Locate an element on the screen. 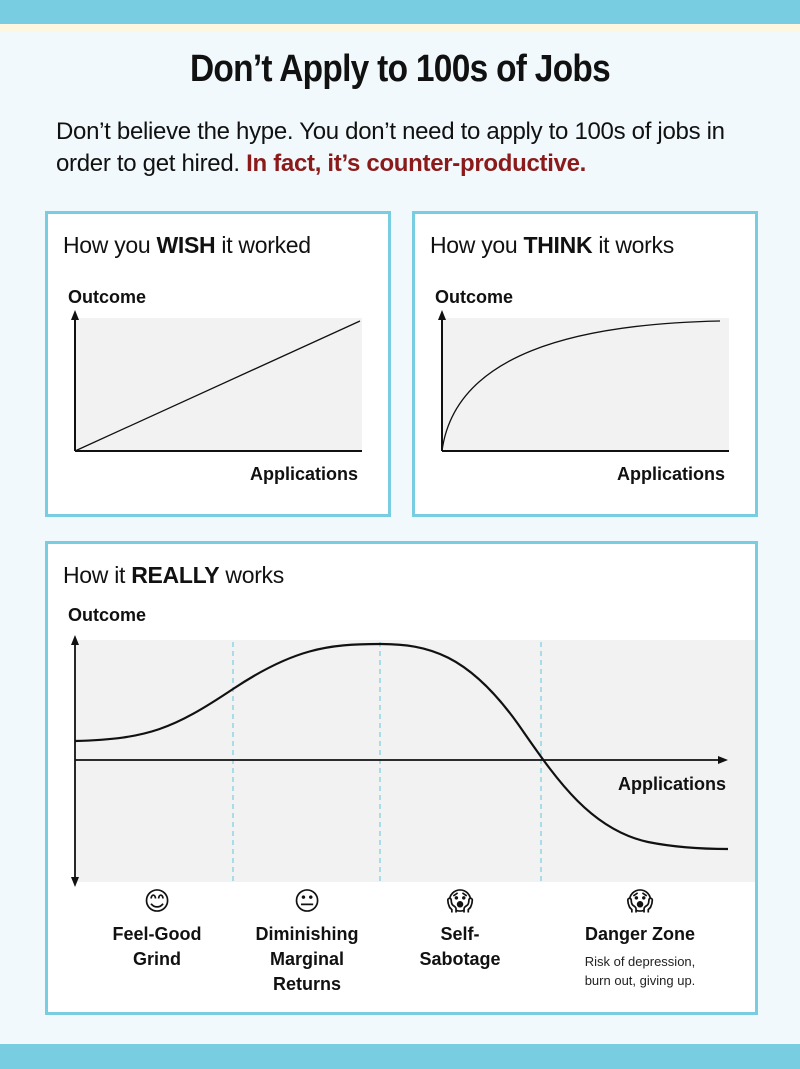  think-chart: Outcome Applications is located at coordinates (582, 385).